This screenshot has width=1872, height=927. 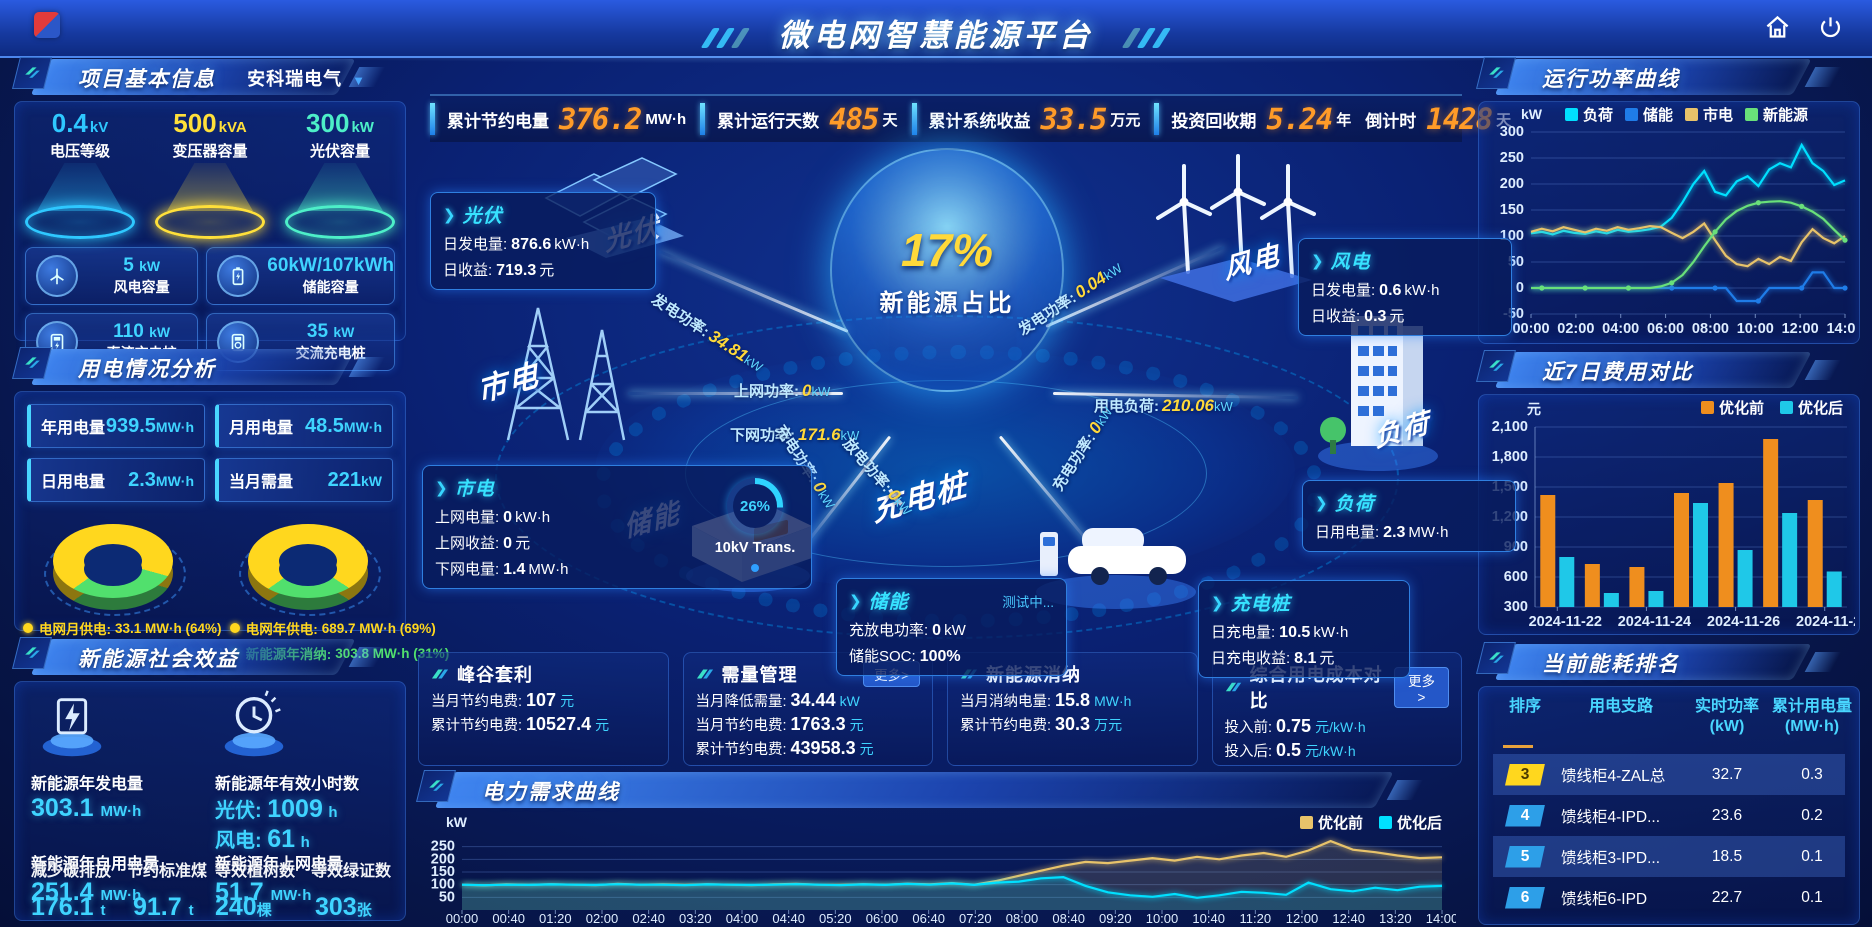 What do you see at coordinates (474, 489) in the screenshot?
I see `node-card-title: 市电` at bounding box center [474, 489].